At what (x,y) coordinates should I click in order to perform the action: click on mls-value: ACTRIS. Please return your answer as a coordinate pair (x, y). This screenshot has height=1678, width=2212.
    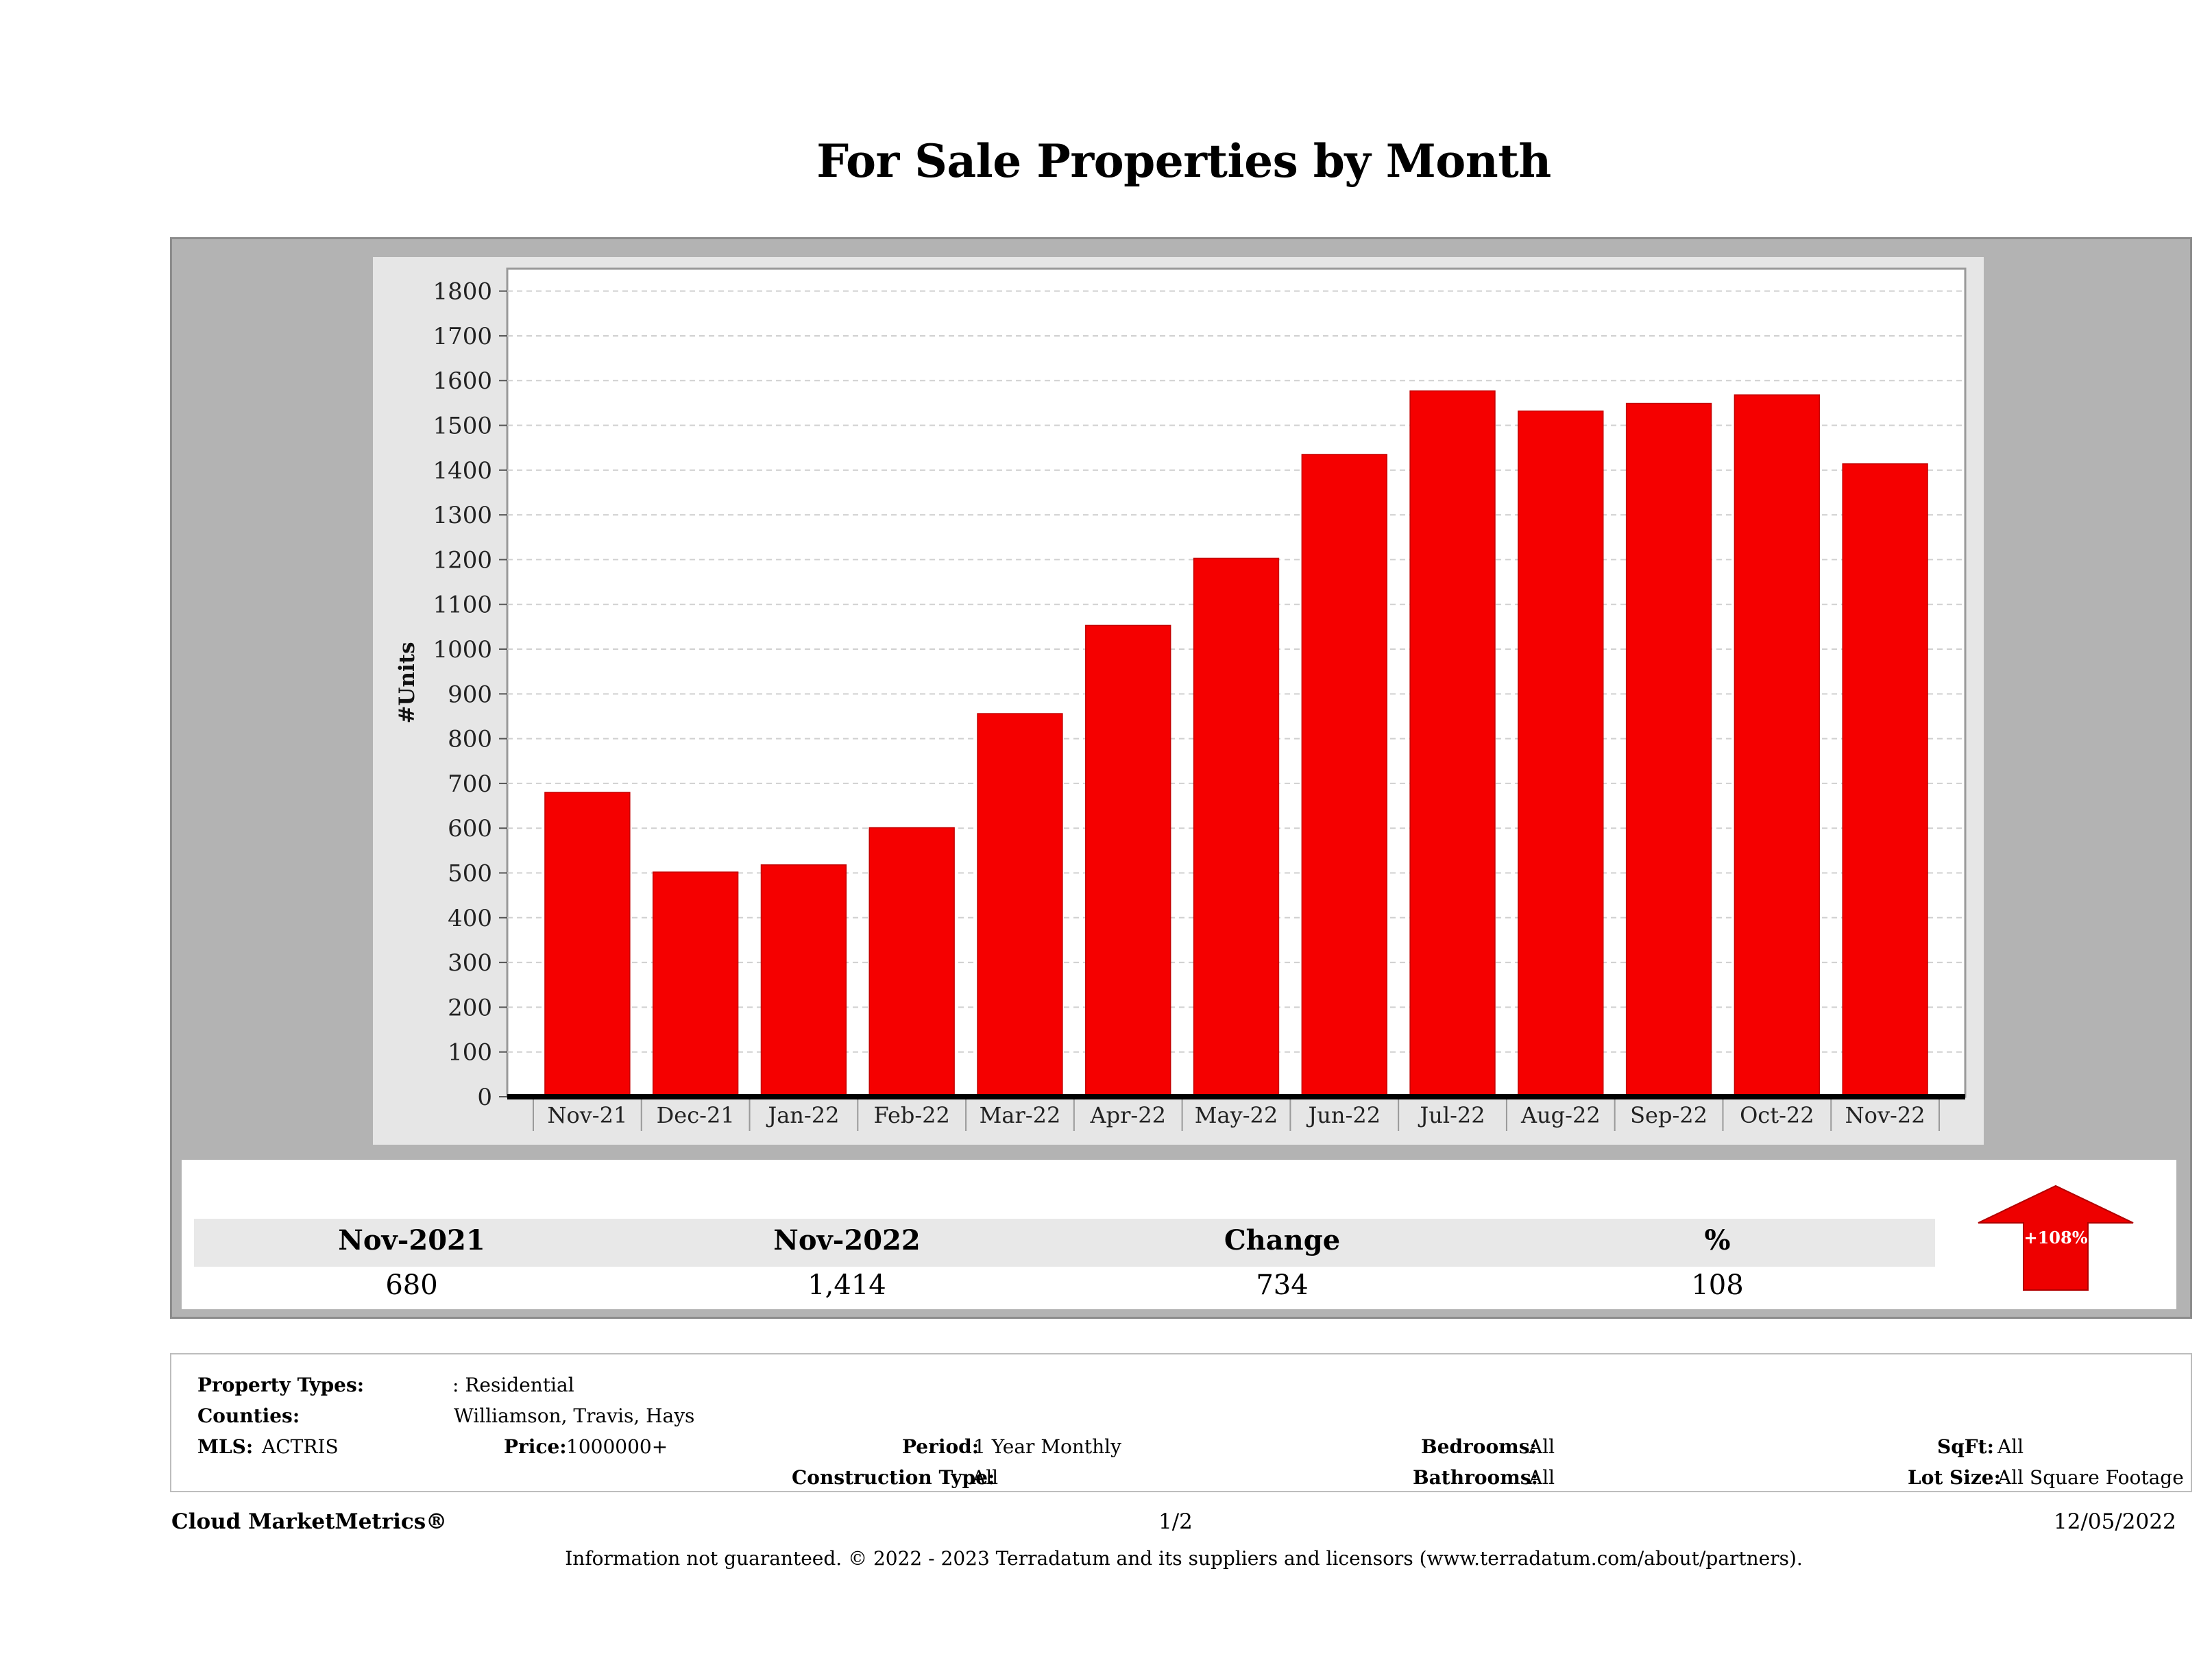
    Looking at the image, I should click on (300, 1446).